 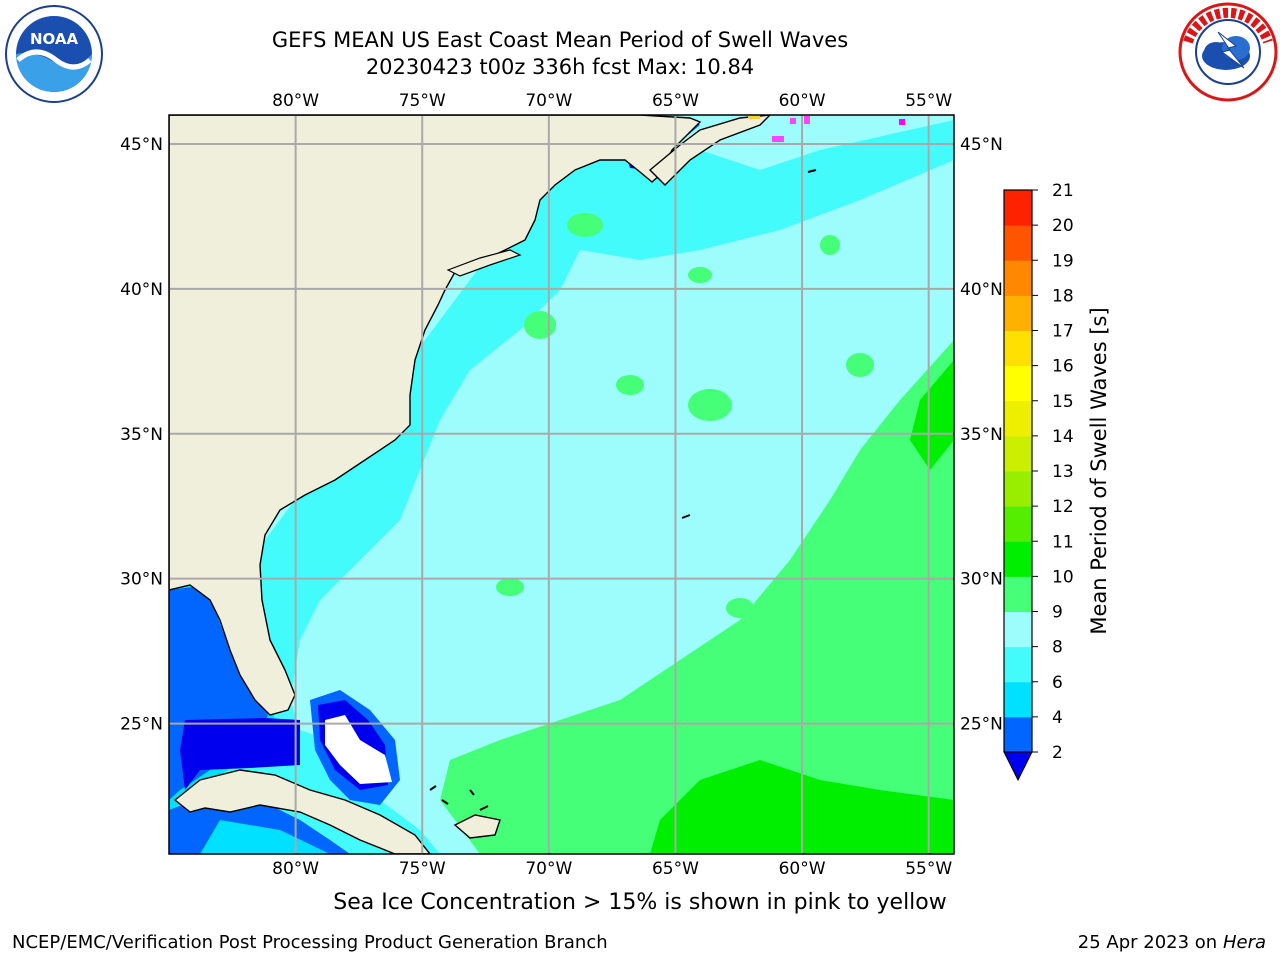 What do you see at coordinates (54, 39) in the screenshot?
I see `svg-text: NOAA` at bounding box center [54, 39].